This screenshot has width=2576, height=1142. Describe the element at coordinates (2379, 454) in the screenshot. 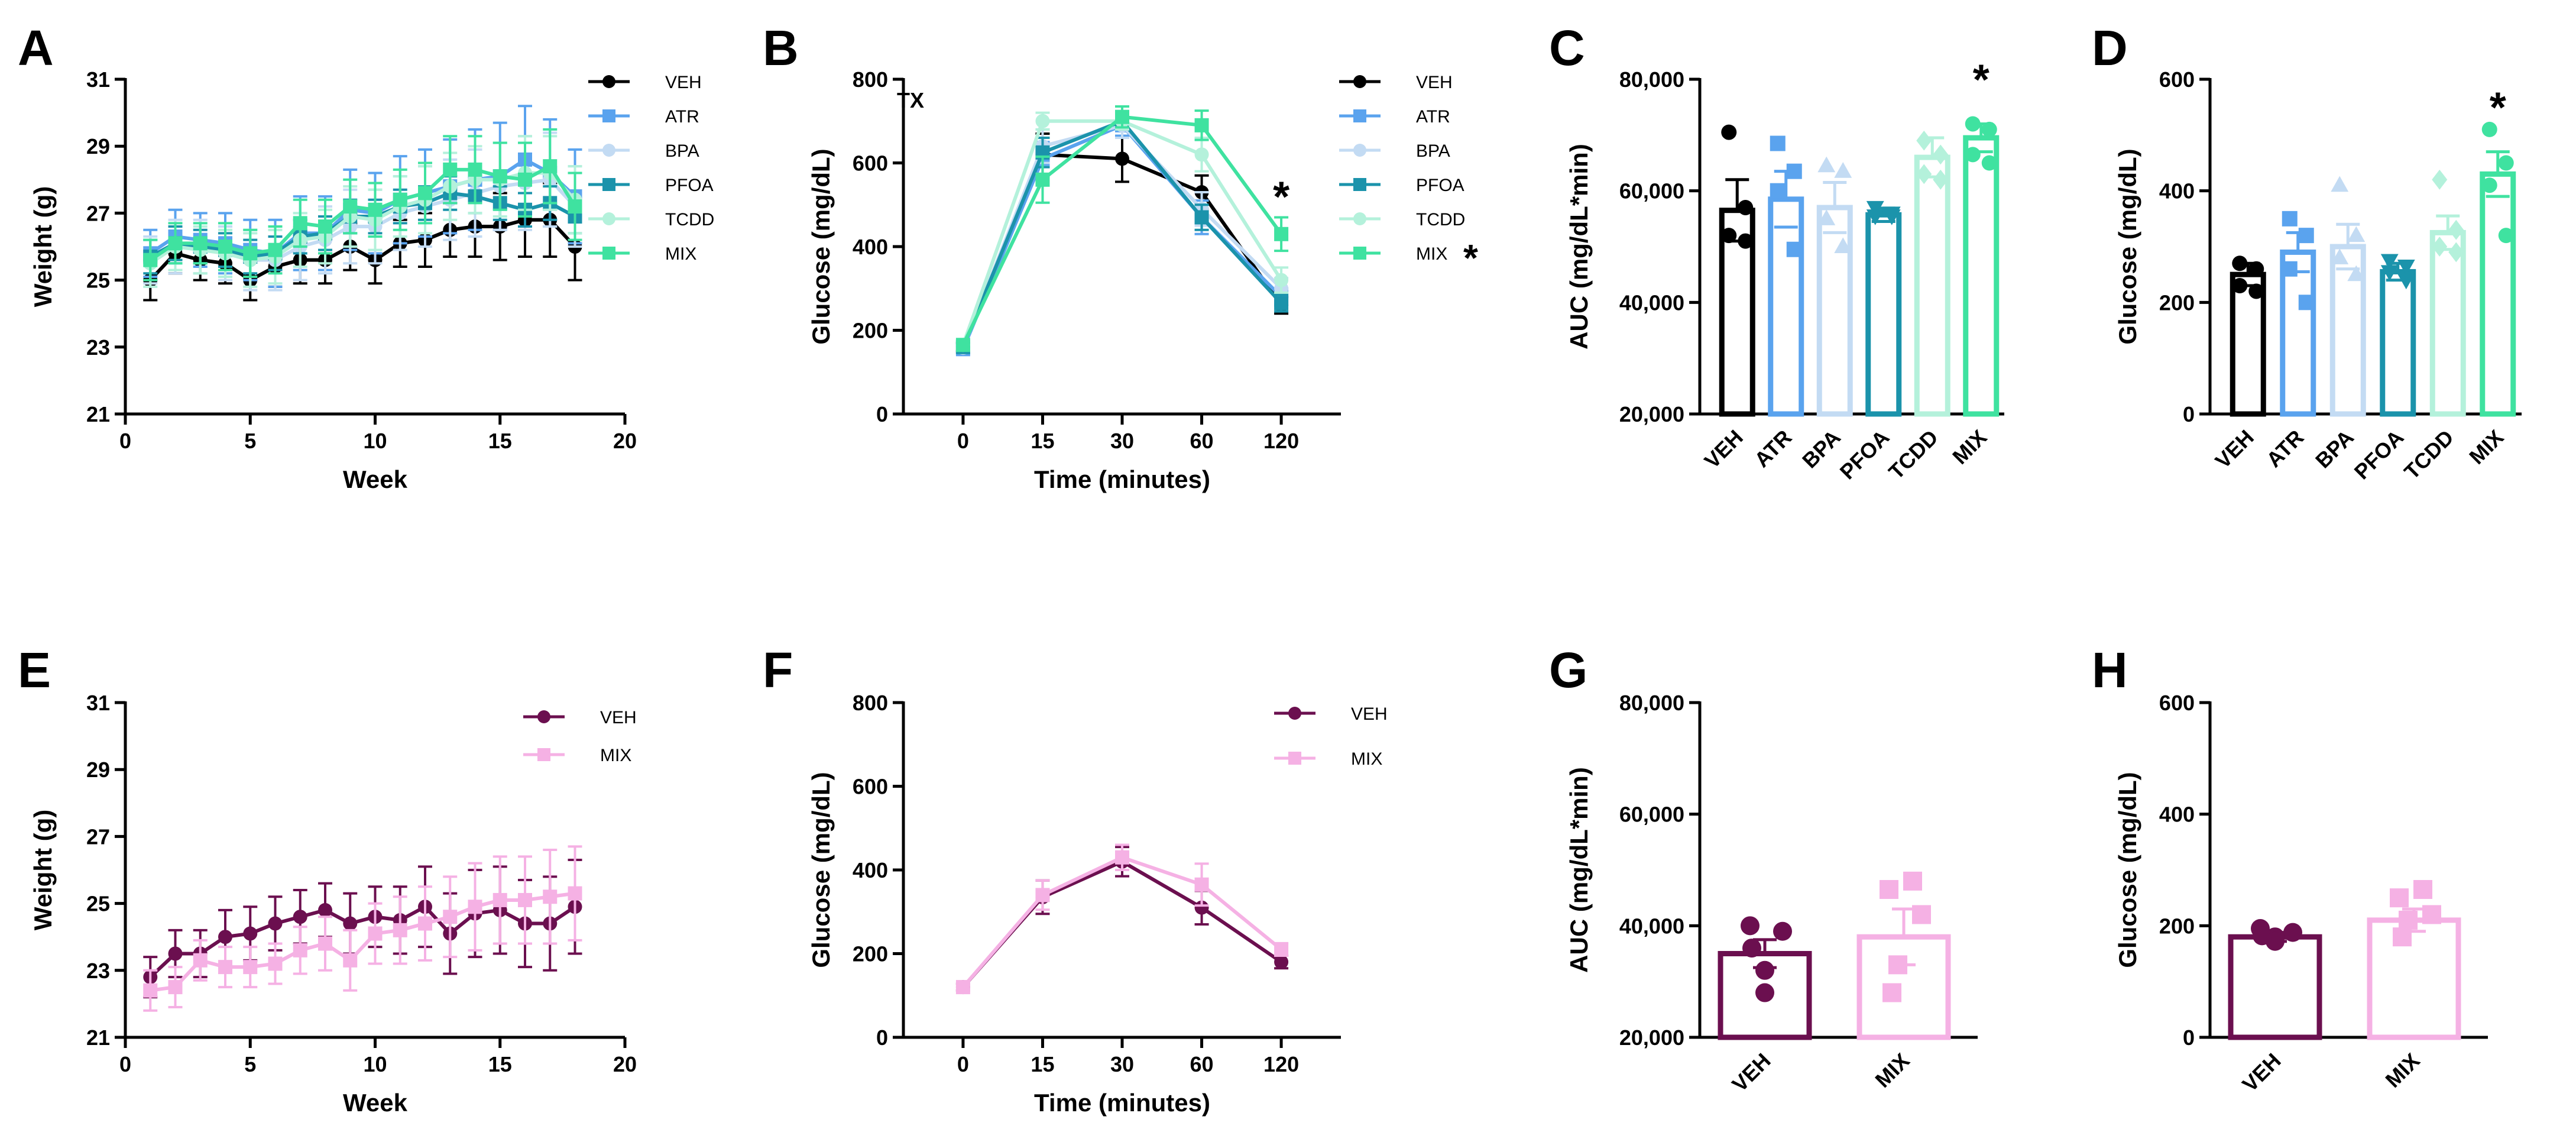

I see `x-tick-label: PFOA` at that location.